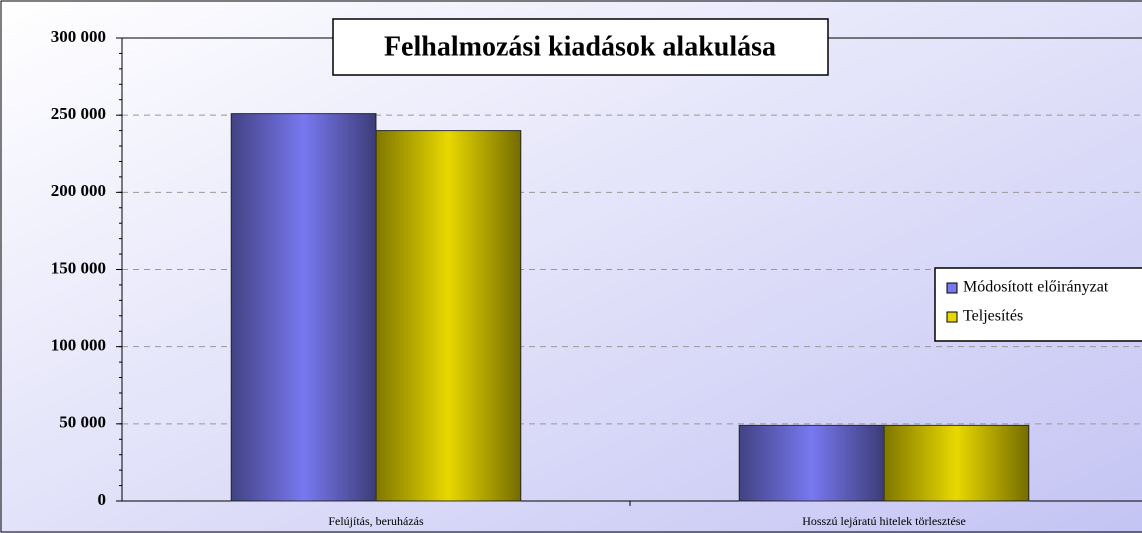  Describe the element at coordinates (78, 345) in the screenshot. I see `y-tick-label: 100 000` at that location.